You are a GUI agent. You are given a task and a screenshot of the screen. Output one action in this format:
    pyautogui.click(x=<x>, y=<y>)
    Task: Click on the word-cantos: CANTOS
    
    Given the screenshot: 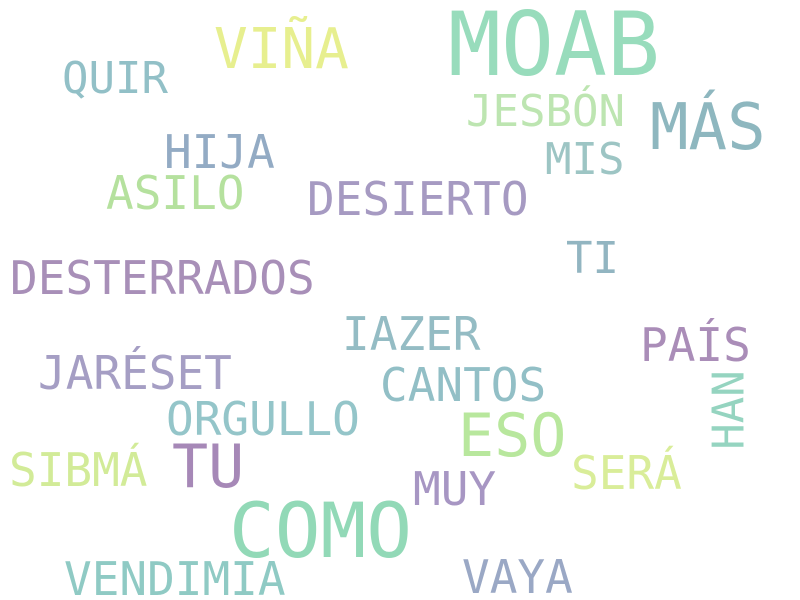 What is the action you would take?
    pyautogui.click(x=463, y=385)
    